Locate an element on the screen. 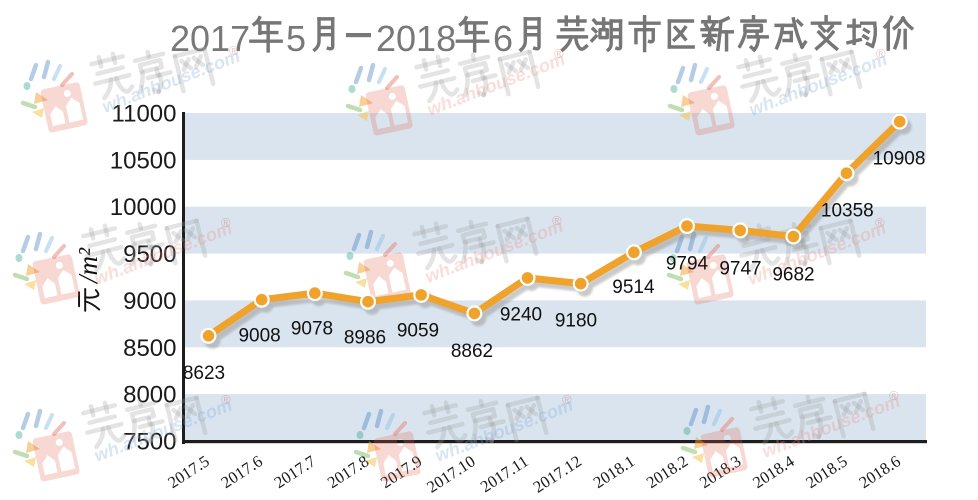 The height and width of the screenshot is (500, 978). svg-text: 2018 is located at coordinates (416, 38).